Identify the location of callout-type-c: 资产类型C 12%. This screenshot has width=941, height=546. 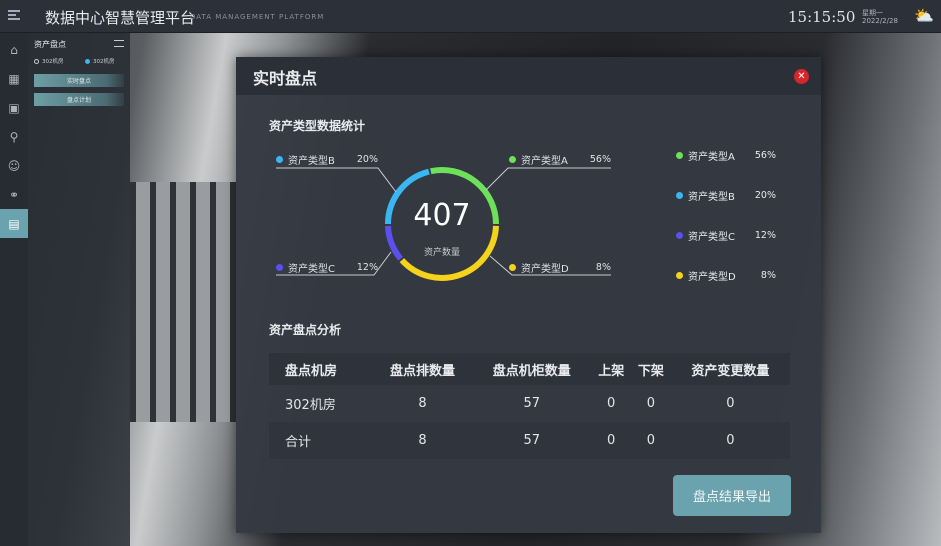
(327, 267).